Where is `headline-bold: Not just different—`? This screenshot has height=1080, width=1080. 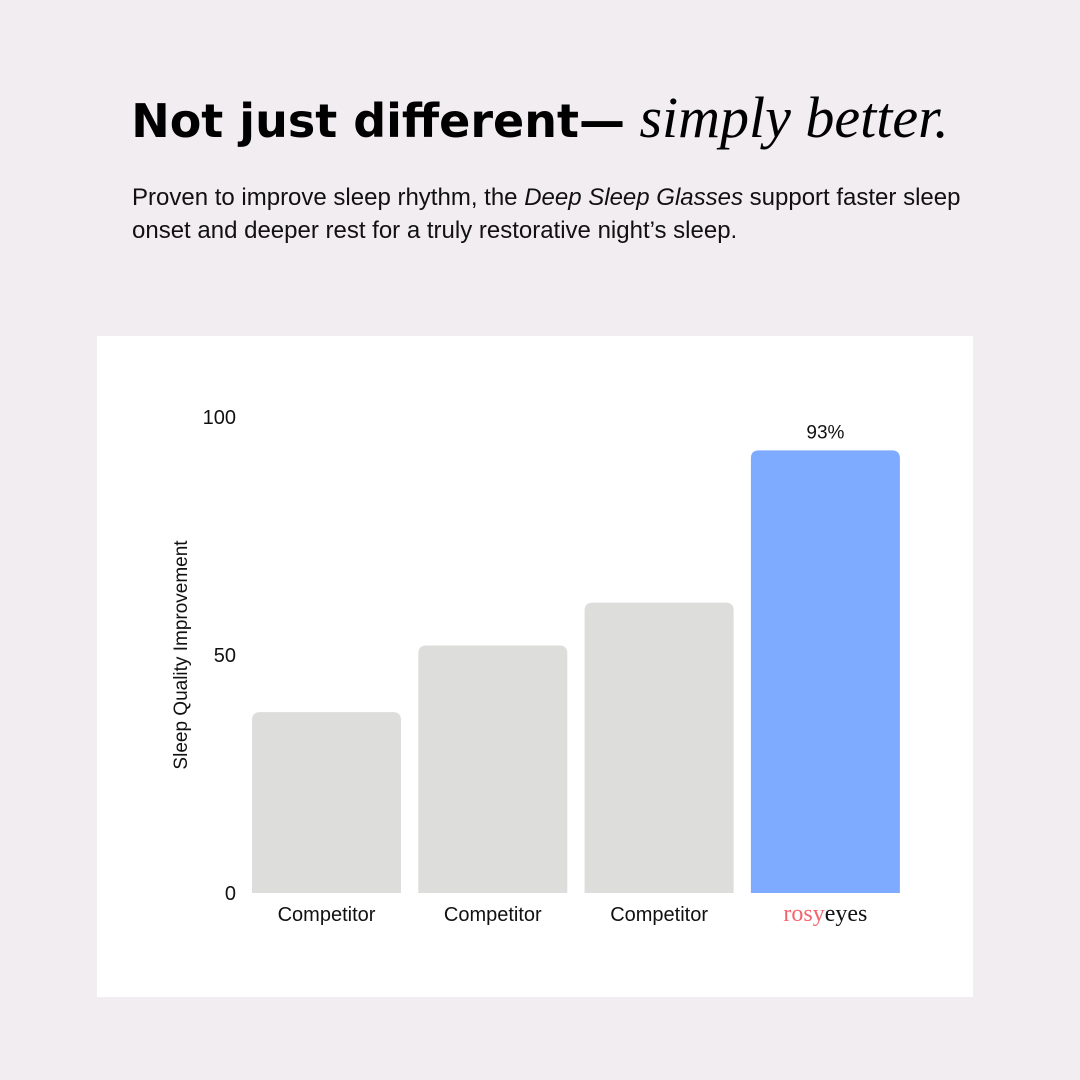
headline-bold: Not just different— is located at coordinates (378, 121).